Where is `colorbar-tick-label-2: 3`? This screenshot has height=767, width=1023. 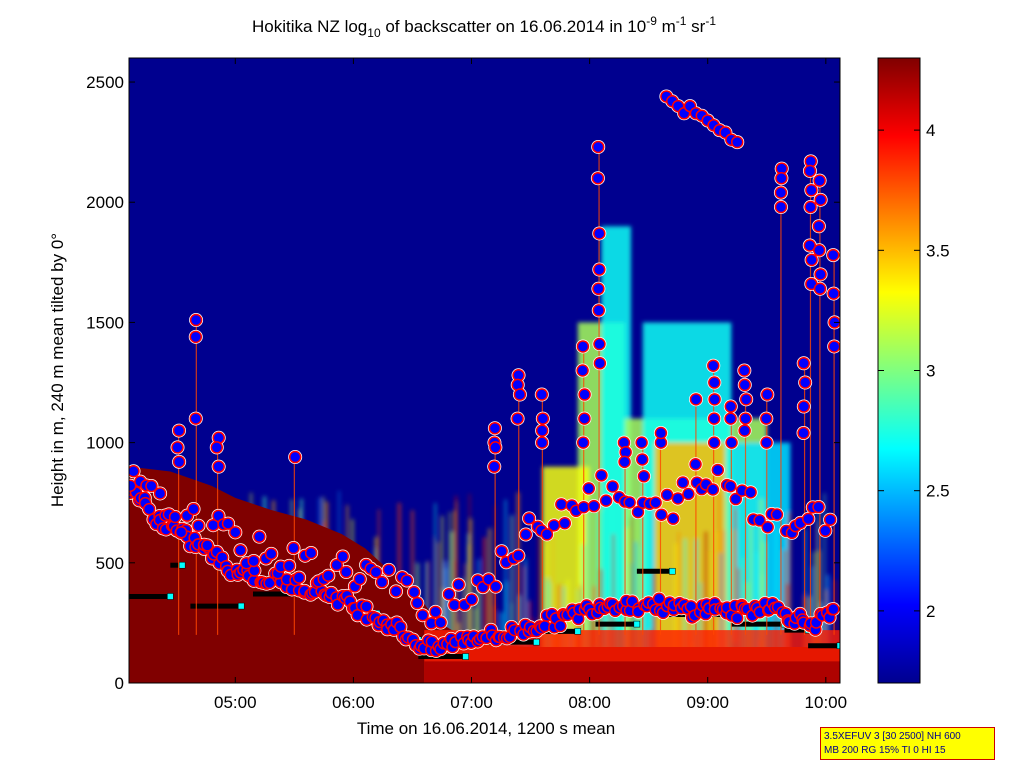
colorbar-tick-label-2: 3 is located at coordinates (930, 371).